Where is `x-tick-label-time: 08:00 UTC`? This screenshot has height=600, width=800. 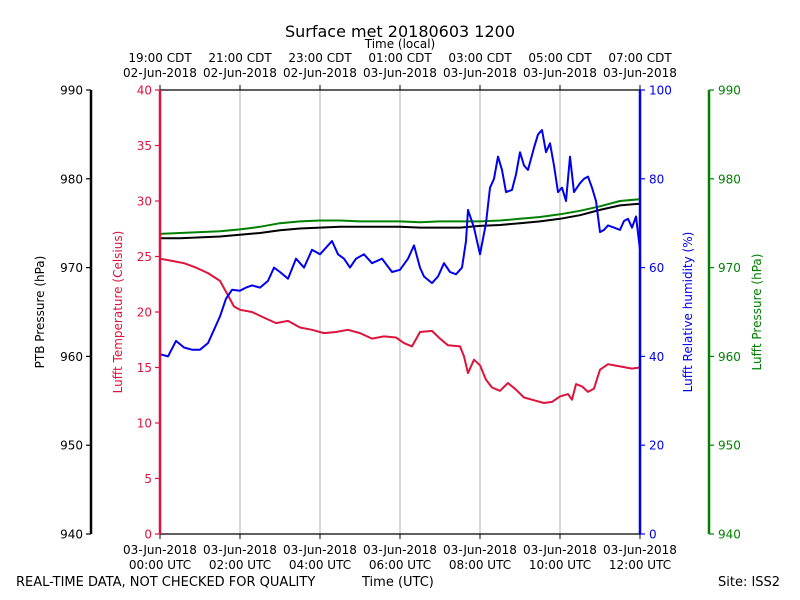 x-tick-label-time: 08:00 UTC is located at coordinates (480, 565).